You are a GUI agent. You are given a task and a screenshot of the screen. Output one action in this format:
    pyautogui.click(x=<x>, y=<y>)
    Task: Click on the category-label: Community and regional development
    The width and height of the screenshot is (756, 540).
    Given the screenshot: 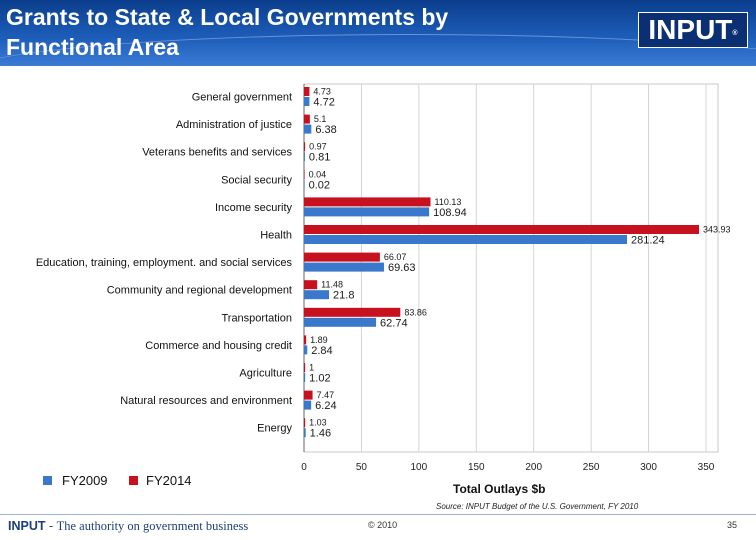 What is the action you would take?
    pyautogui.click(x=199, y=291)
    